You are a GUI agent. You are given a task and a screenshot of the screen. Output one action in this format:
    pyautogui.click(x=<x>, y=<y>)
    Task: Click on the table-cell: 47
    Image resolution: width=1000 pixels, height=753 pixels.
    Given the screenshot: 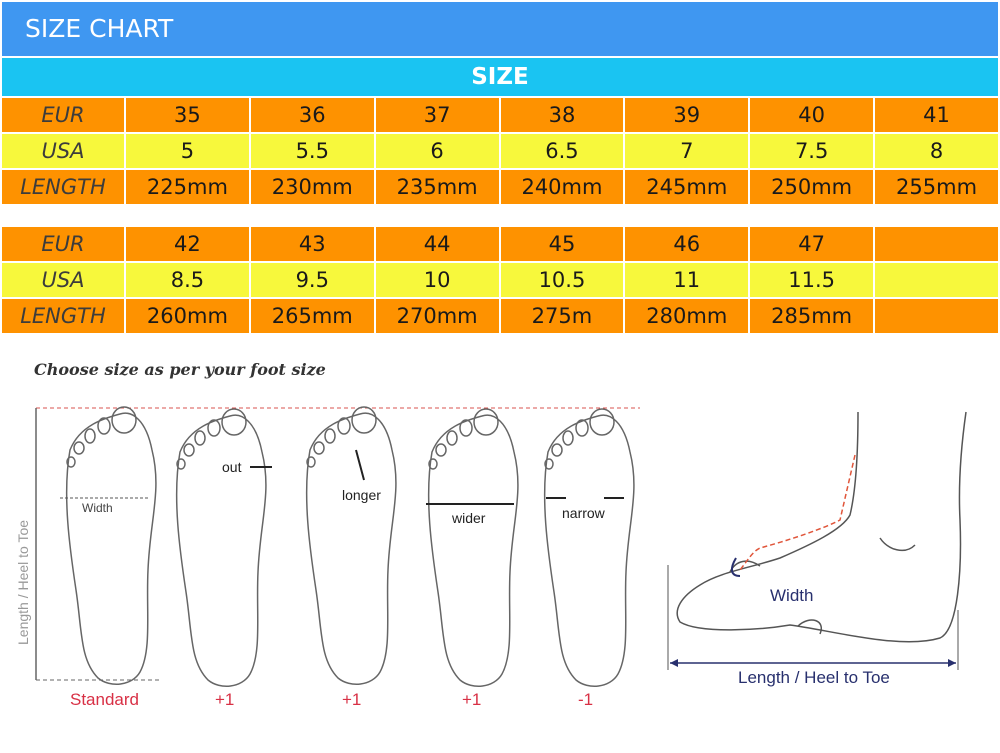 What is the action you would take?
    pyautogui.click(x=812, y=244)
    